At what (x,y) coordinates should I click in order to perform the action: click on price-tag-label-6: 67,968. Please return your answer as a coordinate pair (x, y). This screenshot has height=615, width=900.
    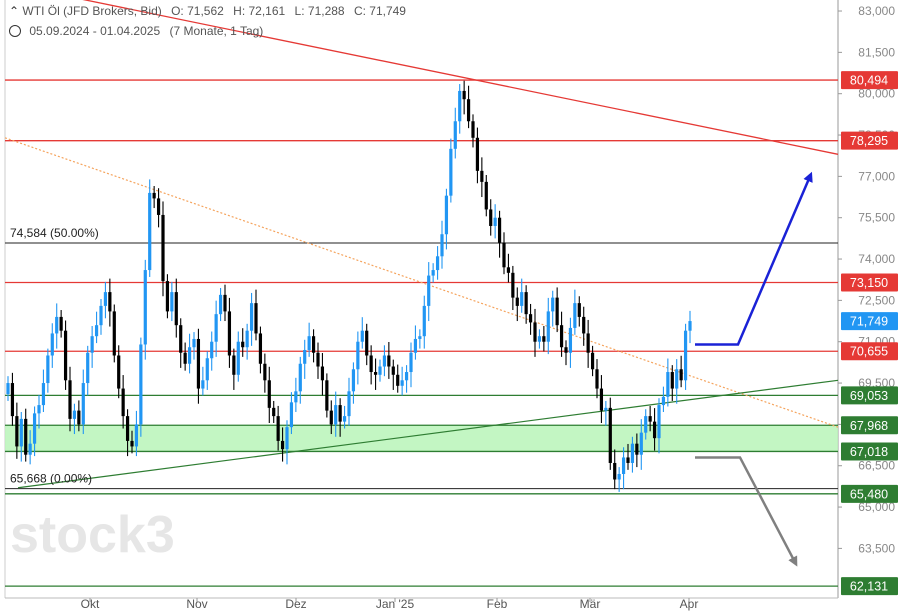
    Looking at the image, I should click on (869, 426).